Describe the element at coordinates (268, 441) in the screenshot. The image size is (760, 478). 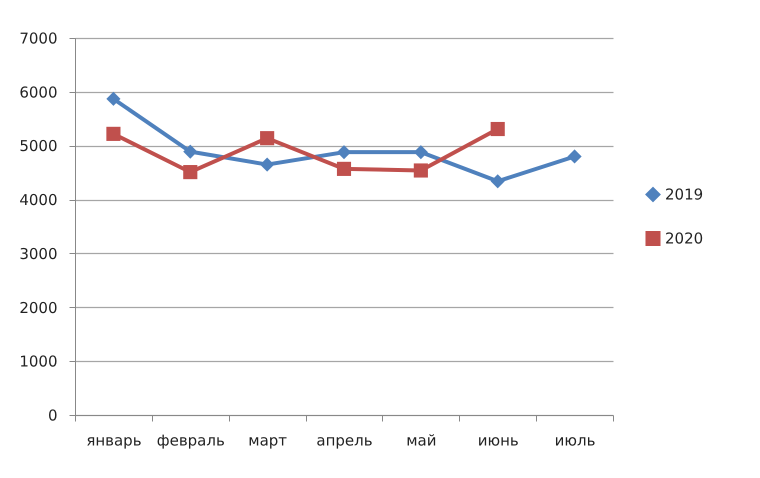
I see `x-tick-label: март` at that location.